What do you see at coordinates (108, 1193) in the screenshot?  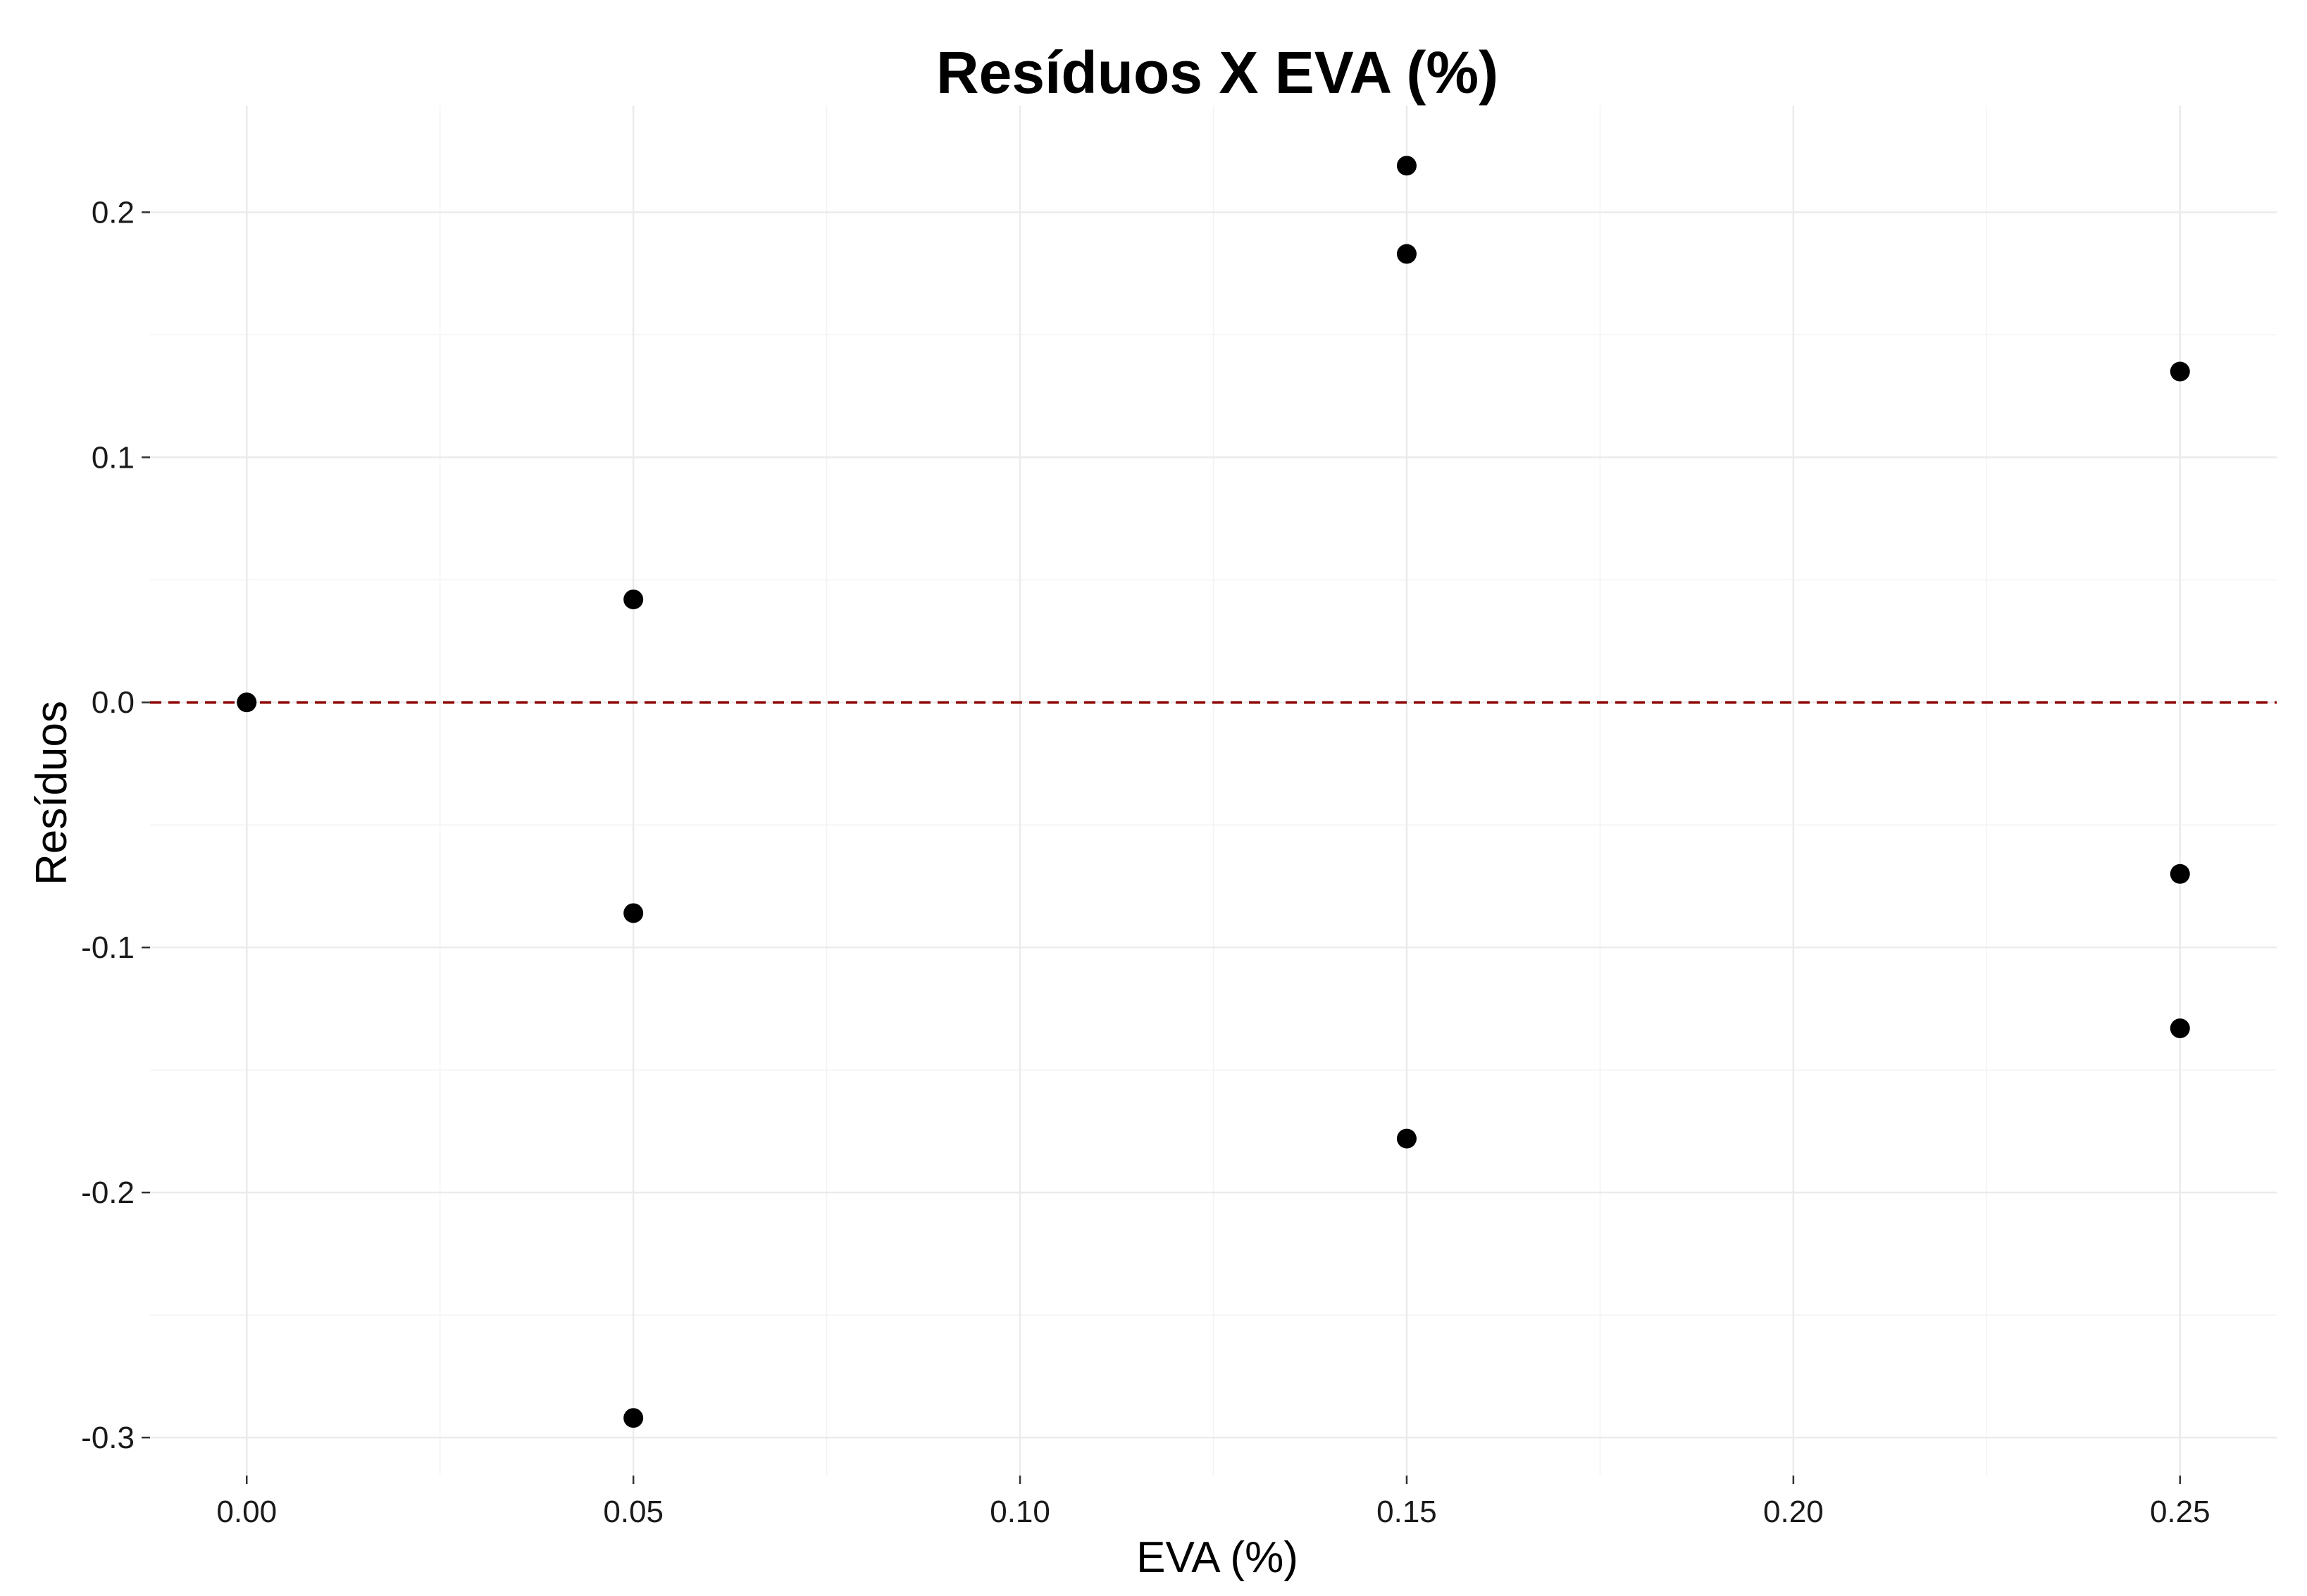 I see `y-tick-label: -0.2` at bounding box center [108, 1193].